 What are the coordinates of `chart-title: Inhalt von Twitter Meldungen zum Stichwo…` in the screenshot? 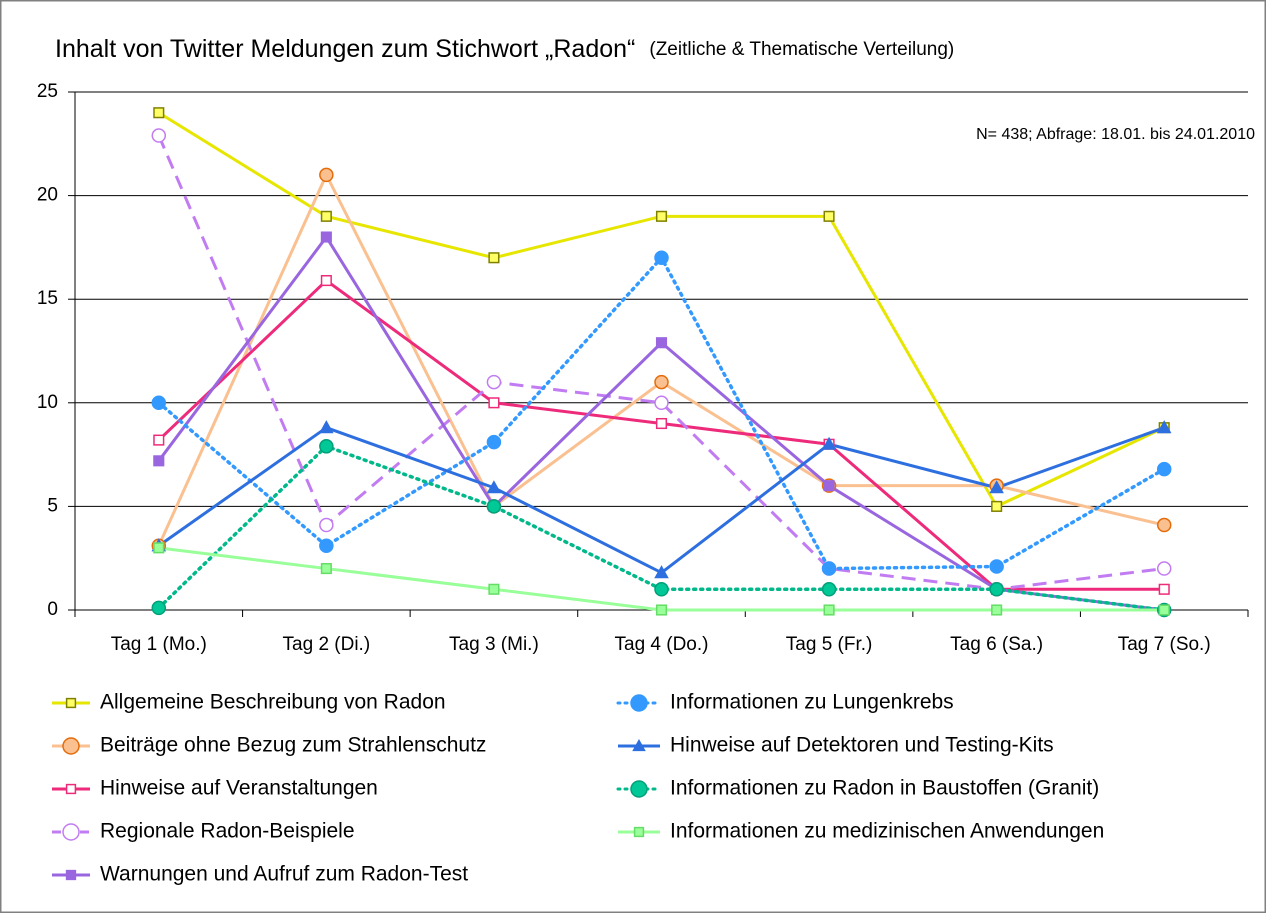 It's located at (504, 49).